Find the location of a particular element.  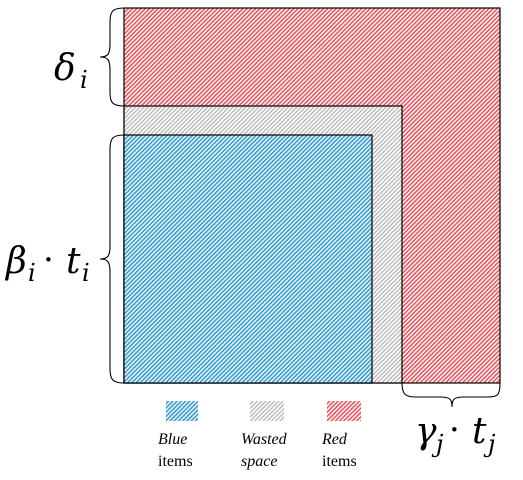

legend-wasted-swatch is located at coordinates (267, 411).